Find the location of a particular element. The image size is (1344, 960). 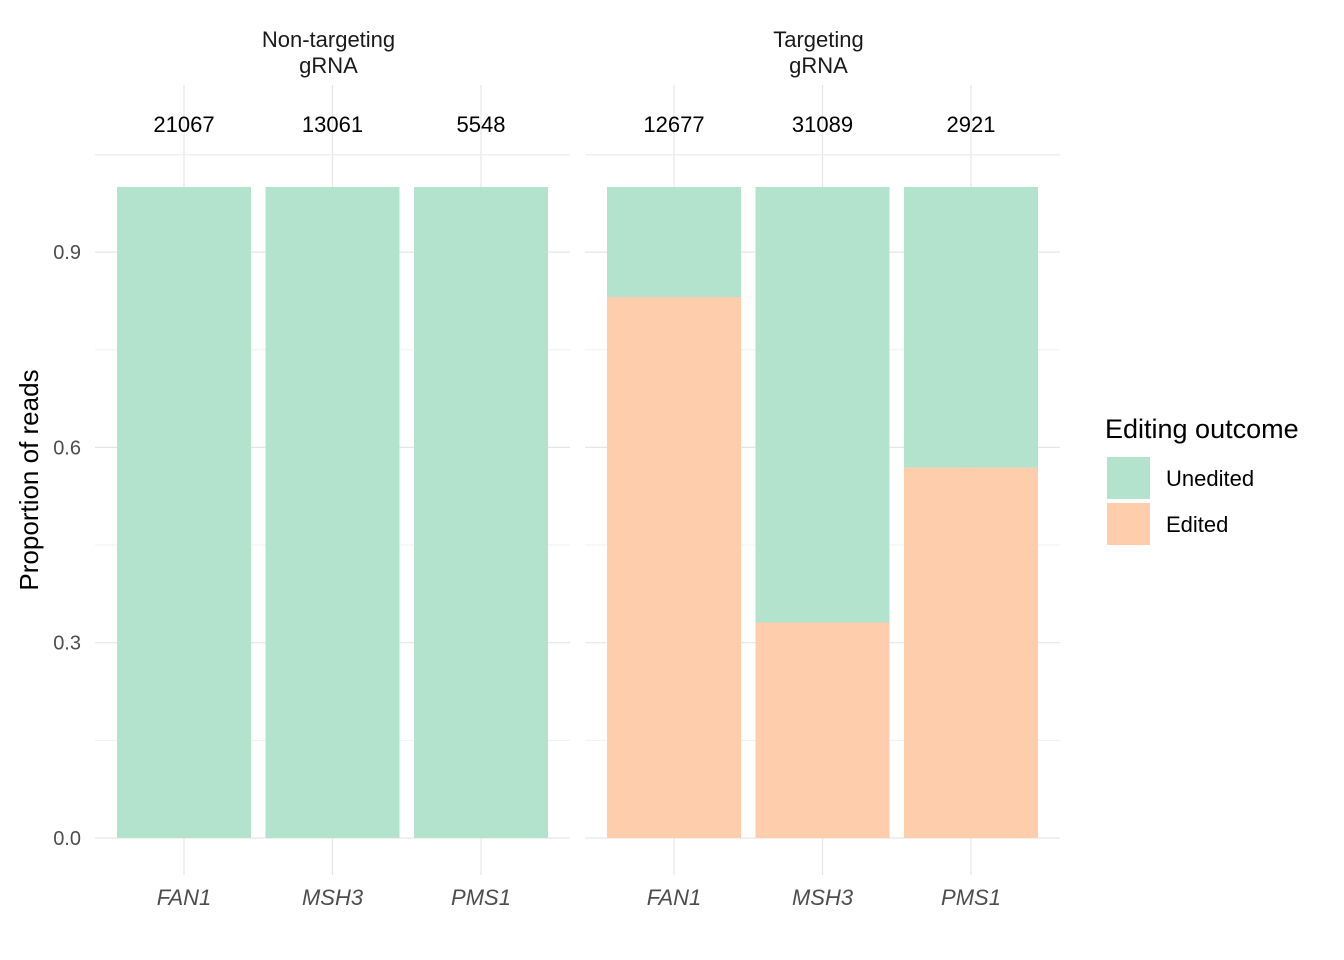

read-count-label: 12677 is located at coordinates (673, 124).